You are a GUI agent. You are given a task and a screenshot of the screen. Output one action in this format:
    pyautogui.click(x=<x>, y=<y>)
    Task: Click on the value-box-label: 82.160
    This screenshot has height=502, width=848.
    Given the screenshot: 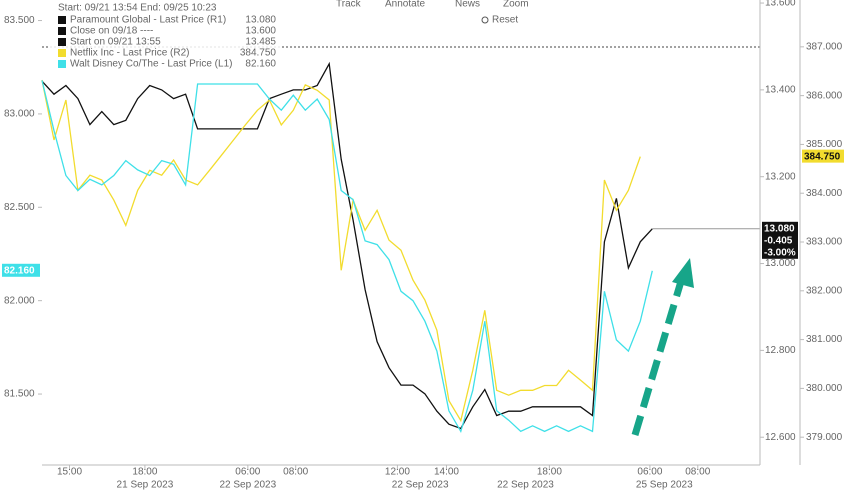 What is the action you would take?
    pyautogui.click(x=19, y=270)
    